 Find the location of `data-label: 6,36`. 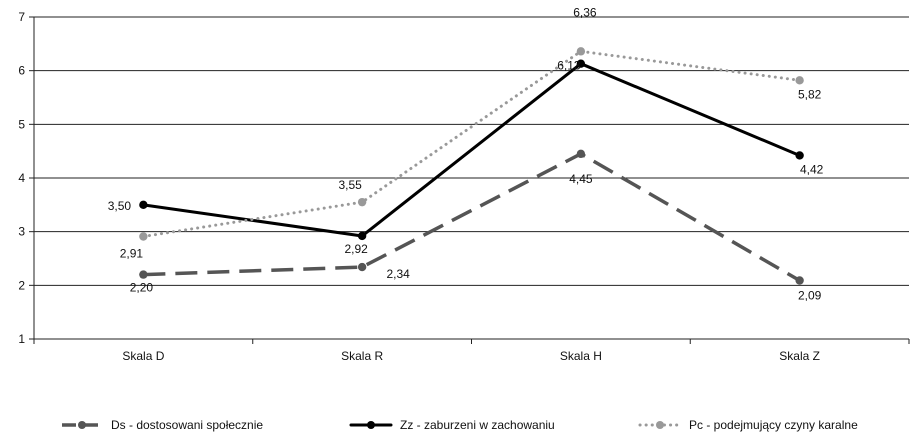

data-label: 6,36 is located at coordinates (585, 13).